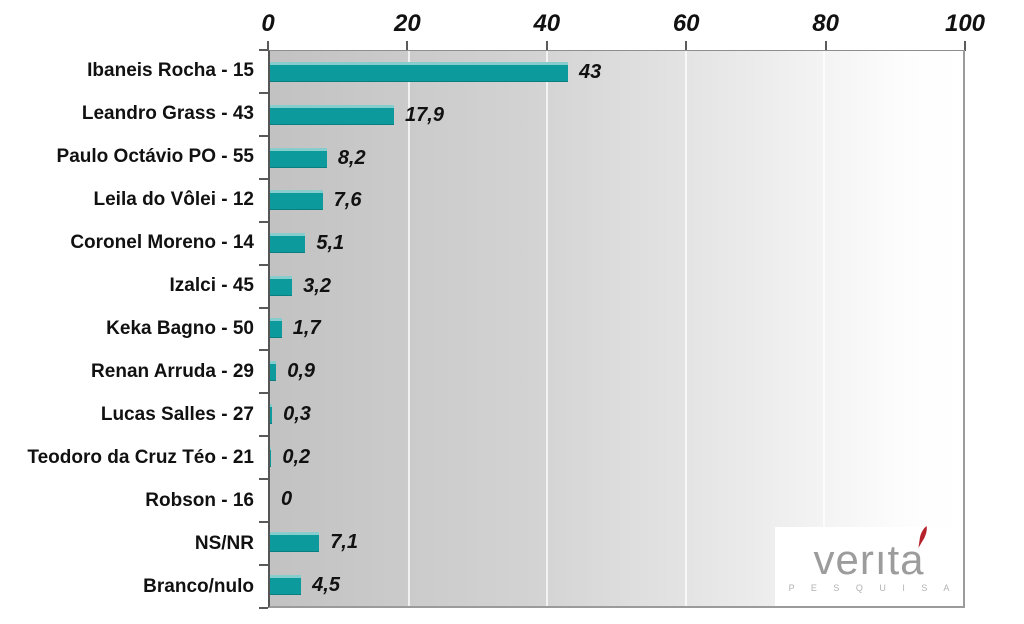  Describe the element at coordinates (317, 285) in the screenshot. I see `value-label: 3,2` at that location.